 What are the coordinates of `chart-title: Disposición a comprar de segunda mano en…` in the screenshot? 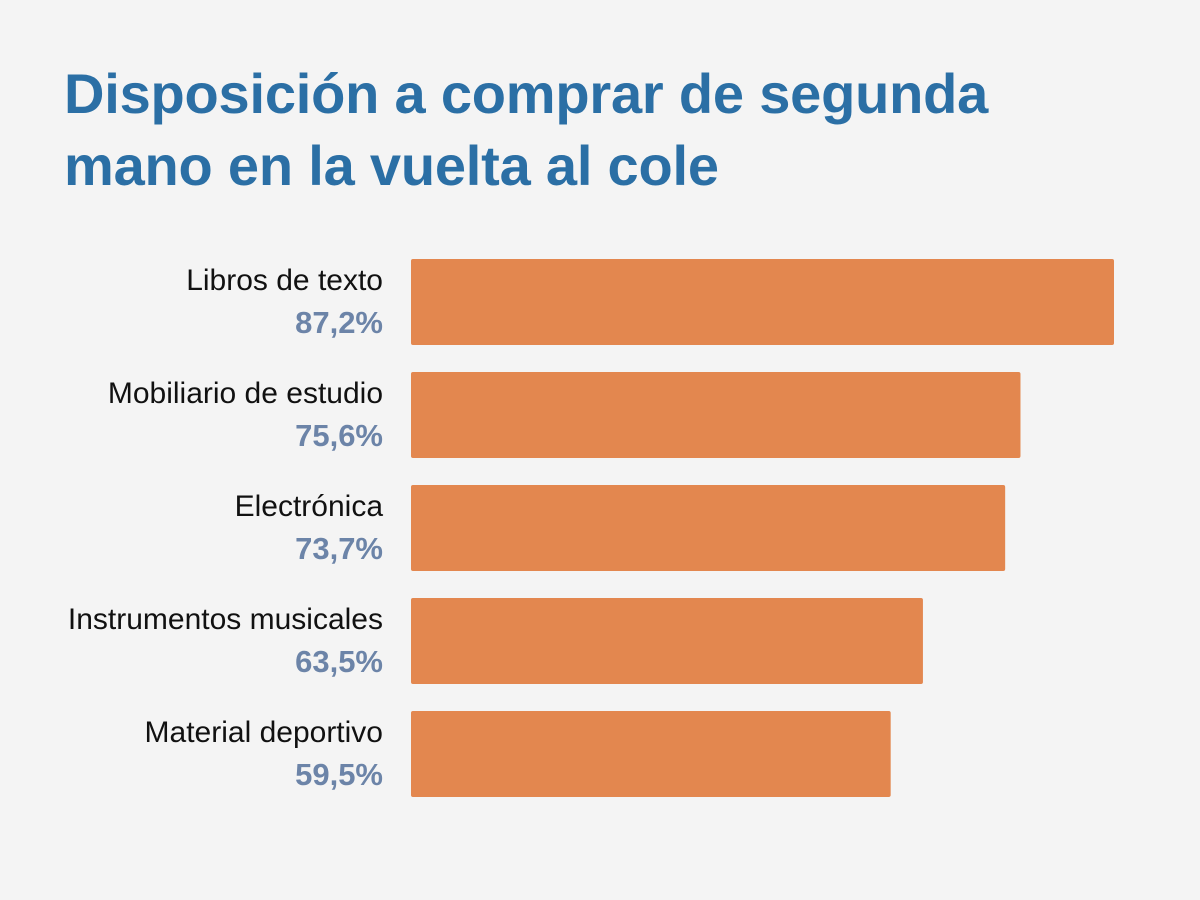 It's located at (526, 129).